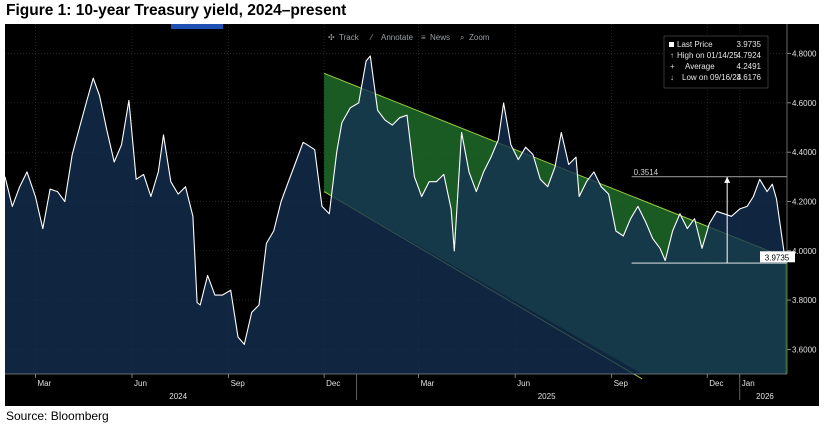 Image resolution: width=827 pixels, height=428 pixels. Describe the element at coordinates (727, 179) in the screenshot. I see `range-arrow-head` at that location.